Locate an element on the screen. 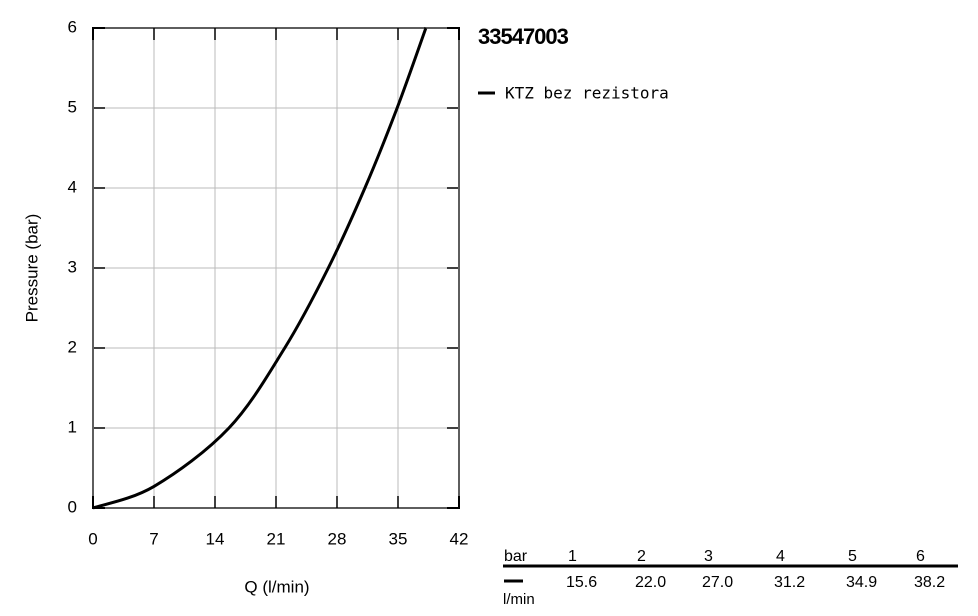 This screenshot has height=616, width=978. x-tick-label: 35 is located at coordinates (398, 538).